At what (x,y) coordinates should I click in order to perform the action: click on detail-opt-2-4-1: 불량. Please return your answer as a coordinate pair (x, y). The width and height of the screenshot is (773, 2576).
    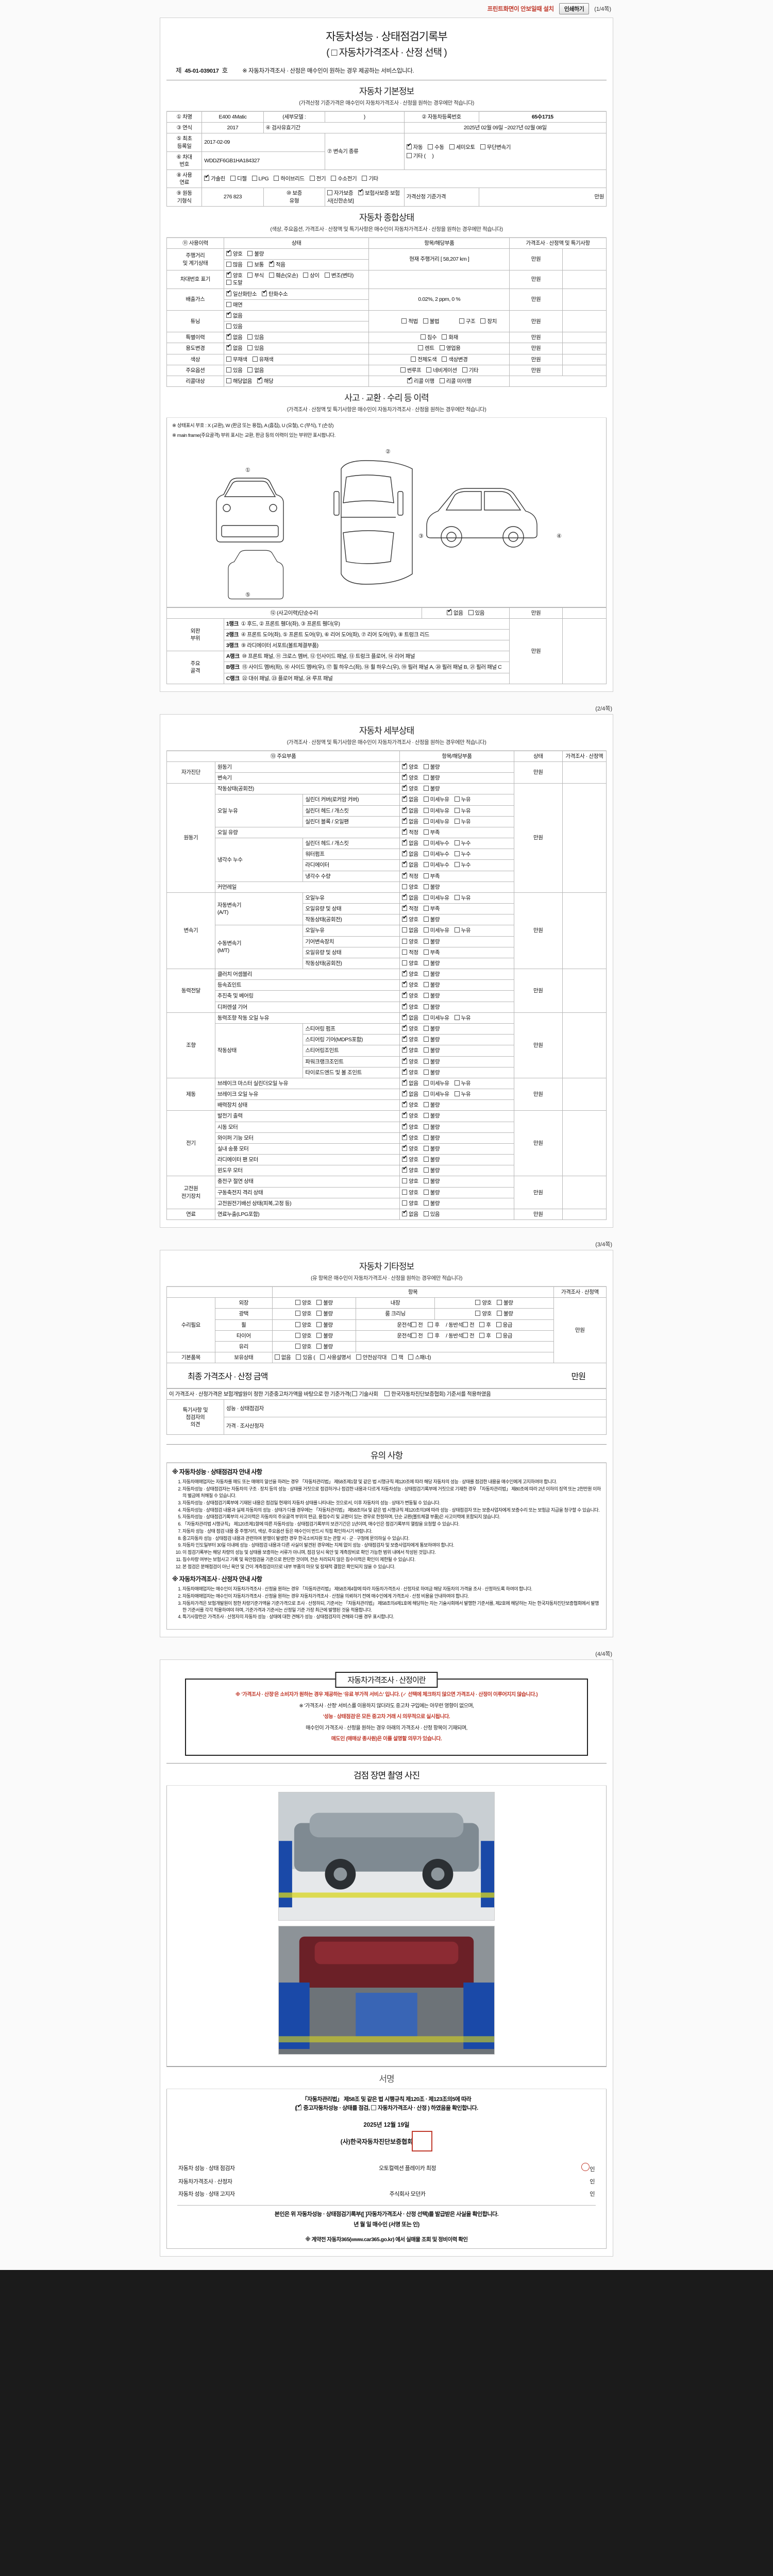
    Looking at the image, I should click on (431, 941).